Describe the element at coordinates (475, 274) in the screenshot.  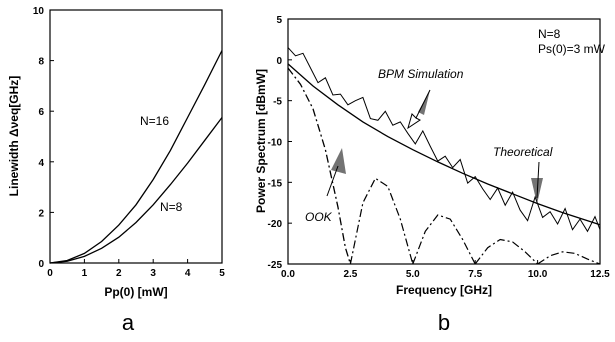
I see `b-xtick-label: 7.5` at that location.